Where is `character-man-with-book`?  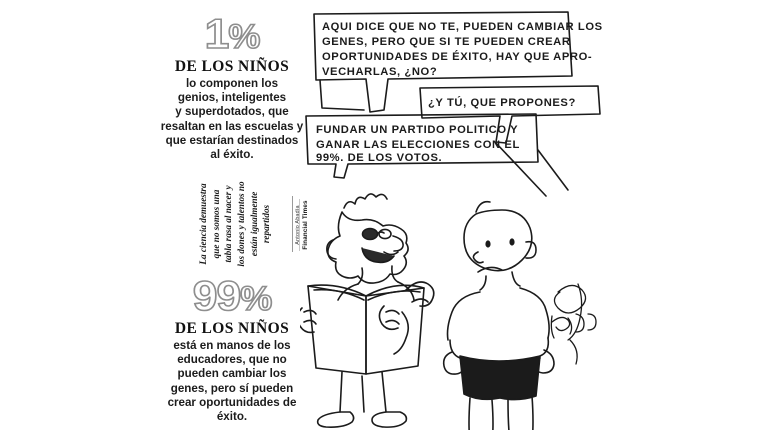 character-man-with-book is located at coordinates (367, 310).